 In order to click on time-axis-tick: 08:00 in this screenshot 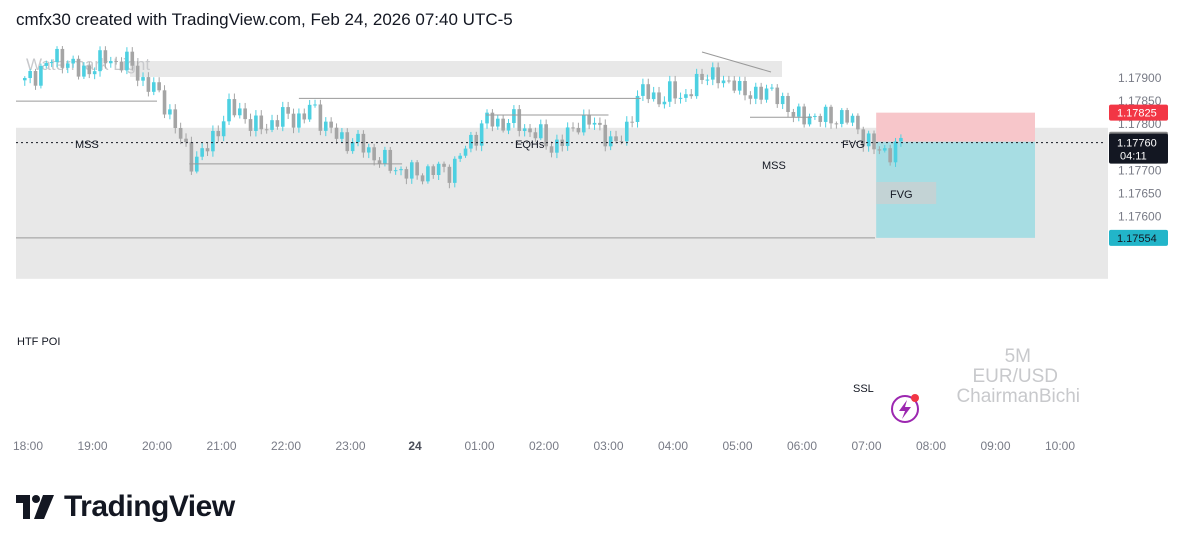, I will do `click(931, 446)`.